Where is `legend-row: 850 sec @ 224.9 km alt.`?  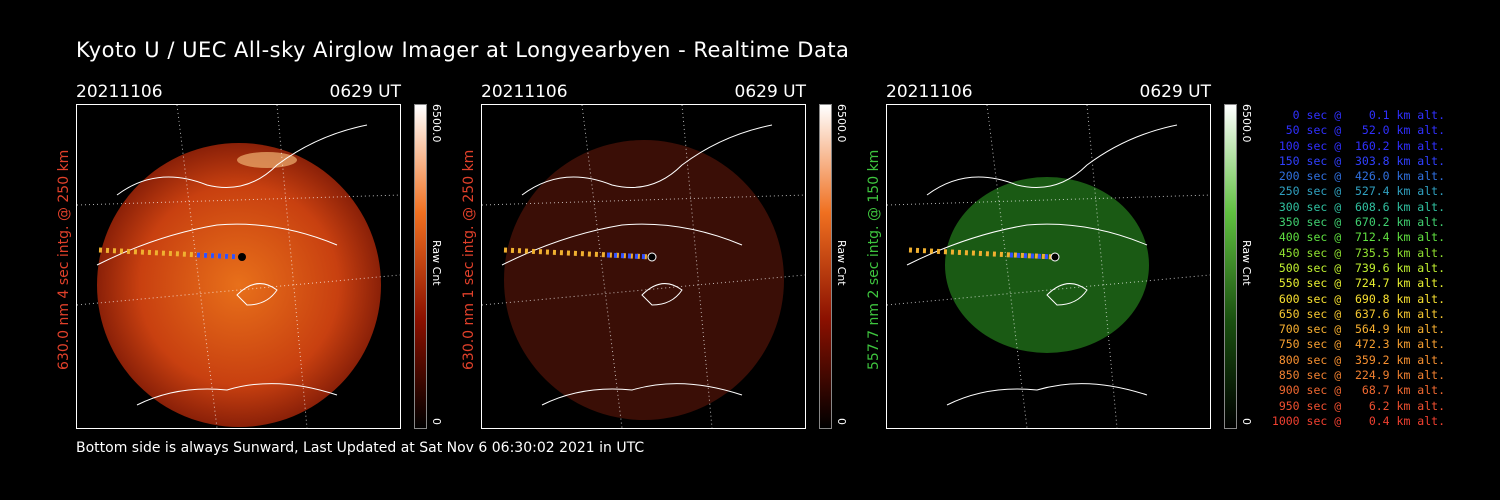
legend-row: 850 sec @ 224.9 km alt. is located at coordinates (1358, 375).